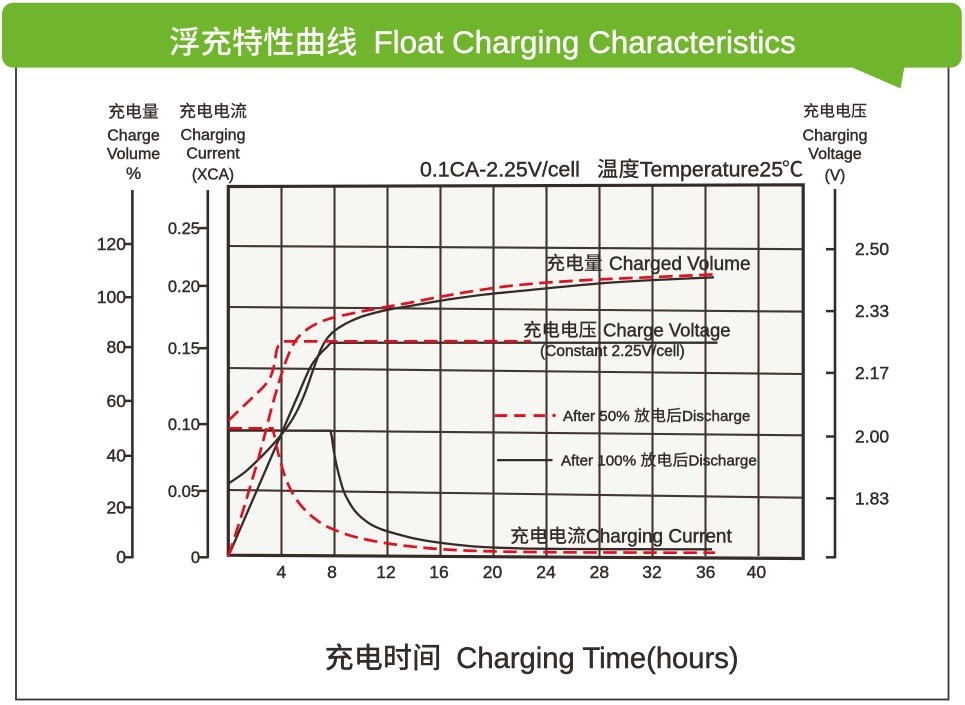 The height and width of the screenshot is (705, 965). What do you see at coordinates (213, 153) in the screenshot?
I see `svg-text: Current` at bounding box center [213, 153].